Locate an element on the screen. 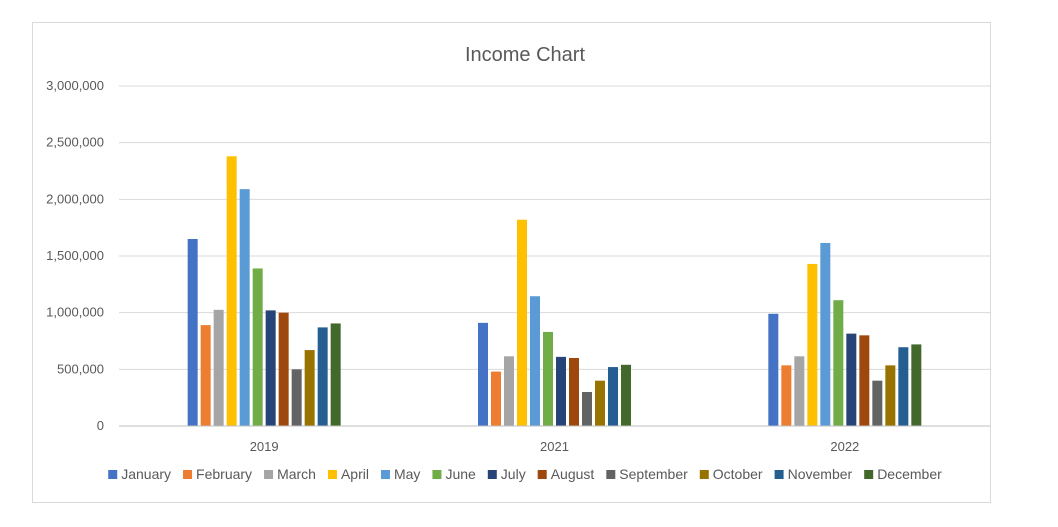 This screenshot has height=527, width=1058. bar-october-2019 is located at coordinates (309, 388).